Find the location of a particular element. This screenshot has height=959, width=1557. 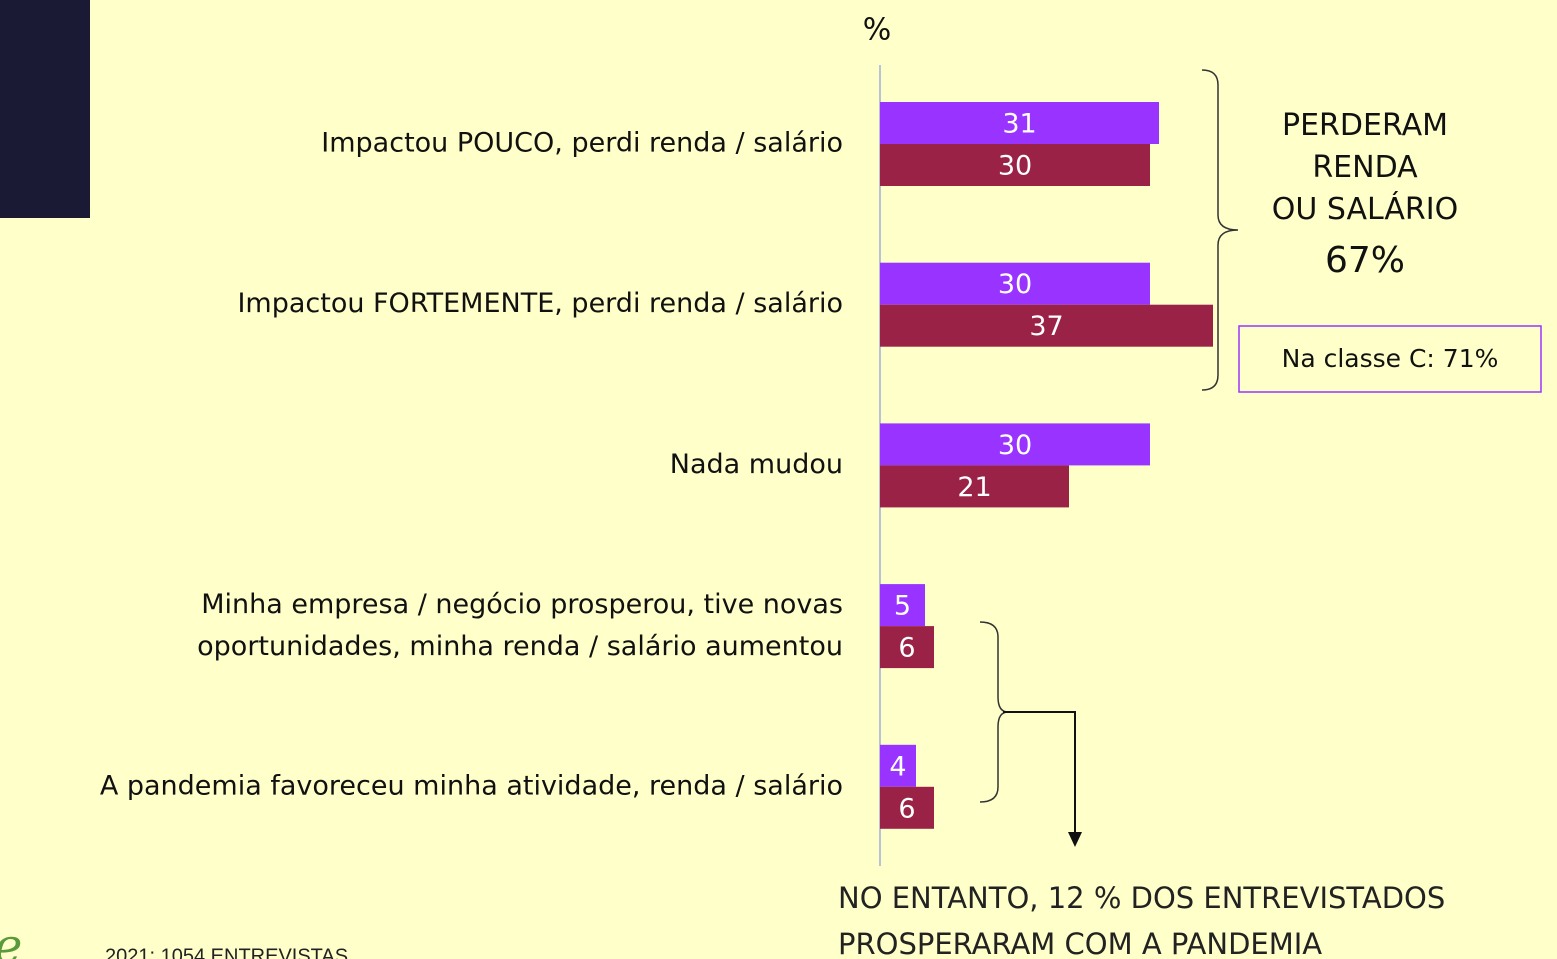

unit-label: % is located at coordinates (877, 30).